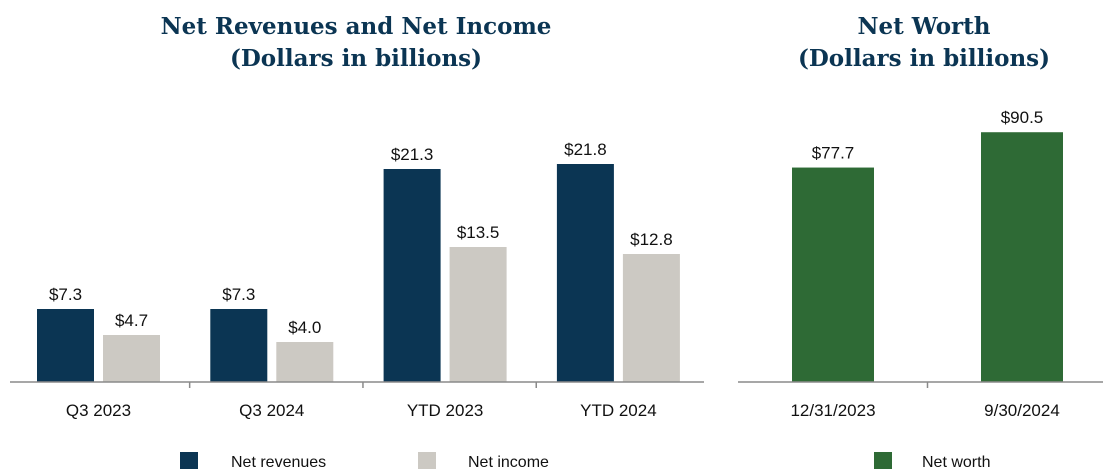 This screenshot has height=469, width=1103. I want to click on data-label-net-income-ytd-2023: $13.5, so click(478, 232).